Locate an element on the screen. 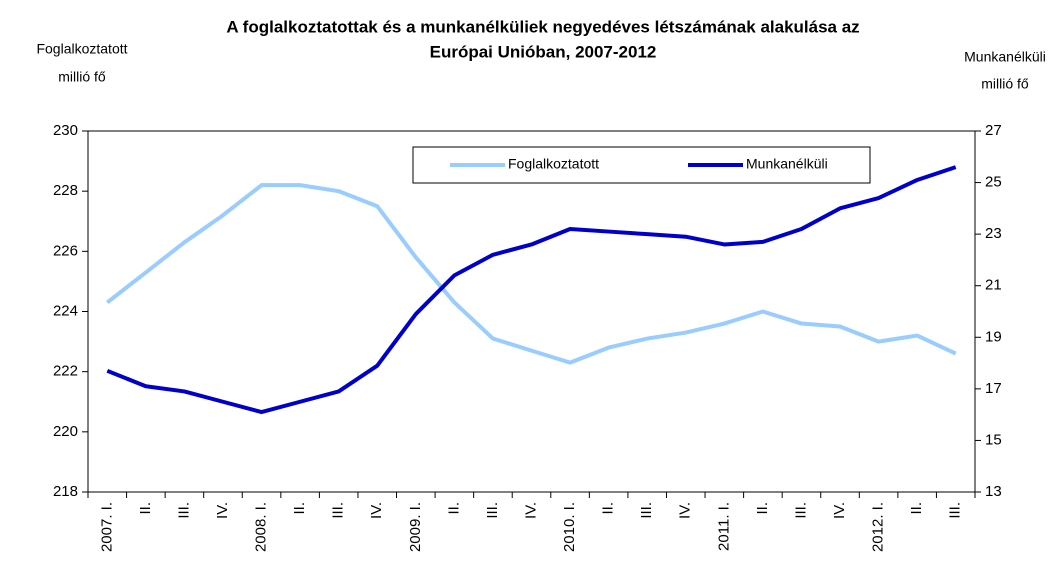 The image size is (1057, 574). y2-tick-label: 25 is located at coordinates (993, 182).